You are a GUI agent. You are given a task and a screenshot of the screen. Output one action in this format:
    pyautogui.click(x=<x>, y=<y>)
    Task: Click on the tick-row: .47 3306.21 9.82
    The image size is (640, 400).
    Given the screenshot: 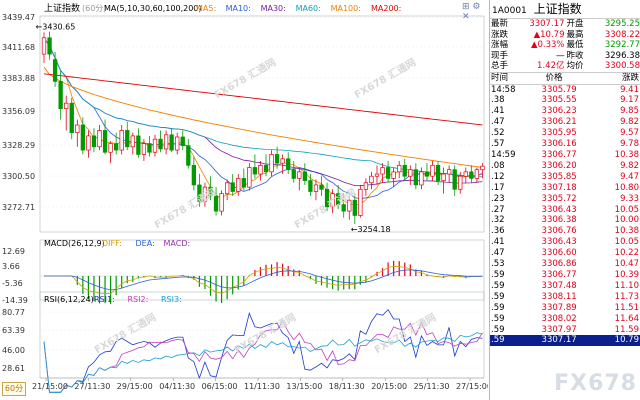 What is the action you would take?
    pyautogui.click(x=565, y=122)
    